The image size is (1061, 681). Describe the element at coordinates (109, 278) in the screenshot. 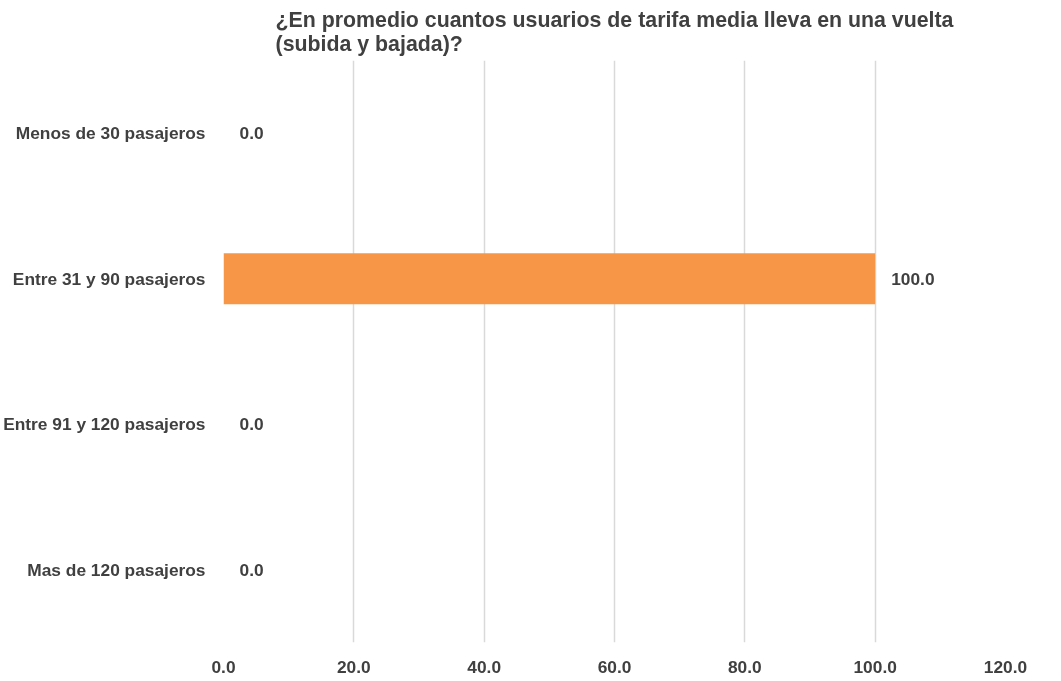

I see `y-tick-label: Entre 31 y 90 pasajeros` at that location.